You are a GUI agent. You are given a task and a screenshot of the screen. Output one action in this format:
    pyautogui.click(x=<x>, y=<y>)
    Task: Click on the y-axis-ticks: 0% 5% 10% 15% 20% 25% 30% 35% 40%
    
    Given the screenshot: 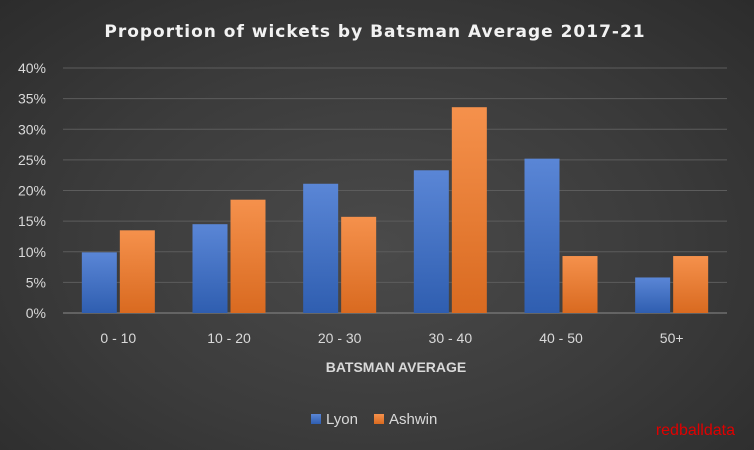 What is the action you would take?
    pyautogui.click(x=32, y=190)
    